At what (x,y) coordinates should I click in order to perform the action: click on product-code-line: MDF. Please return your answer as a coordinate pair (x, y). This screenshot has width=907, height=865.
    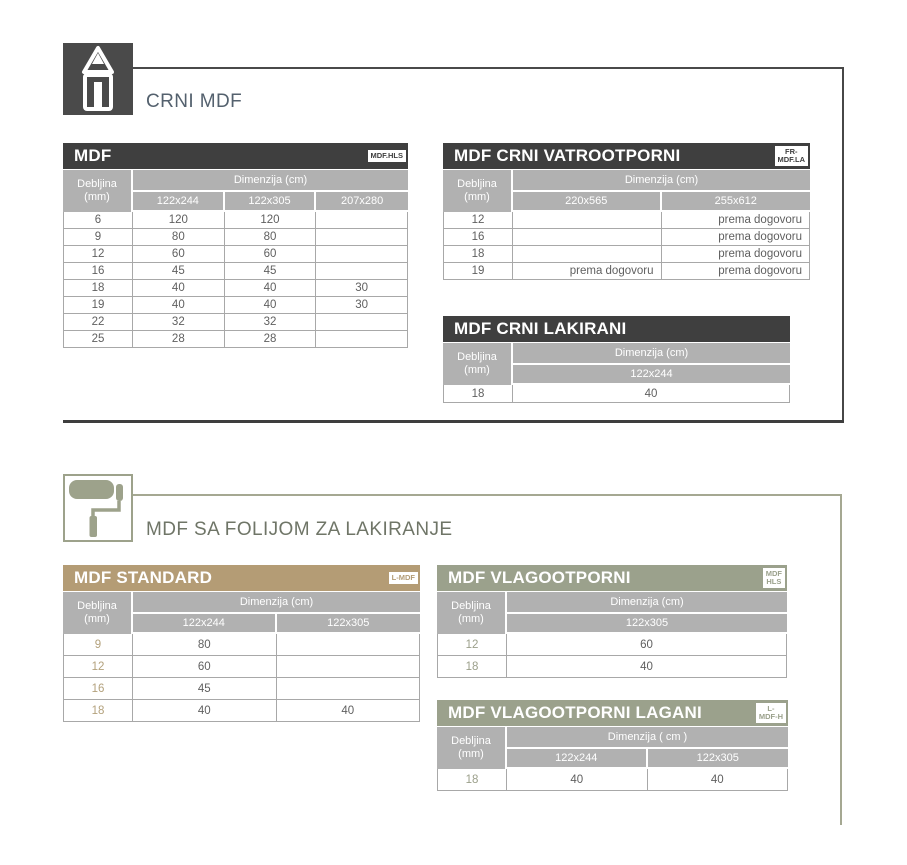
    Looking at the image, I should click on (773, 573).